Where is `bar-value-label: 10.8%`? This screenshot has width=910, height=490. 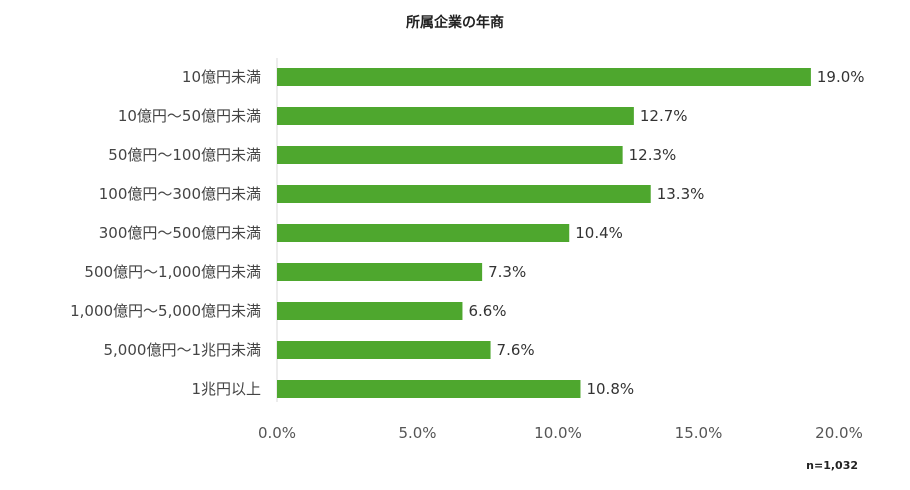 bar-value-label: 10.8% is located at coordinates (610, 389).